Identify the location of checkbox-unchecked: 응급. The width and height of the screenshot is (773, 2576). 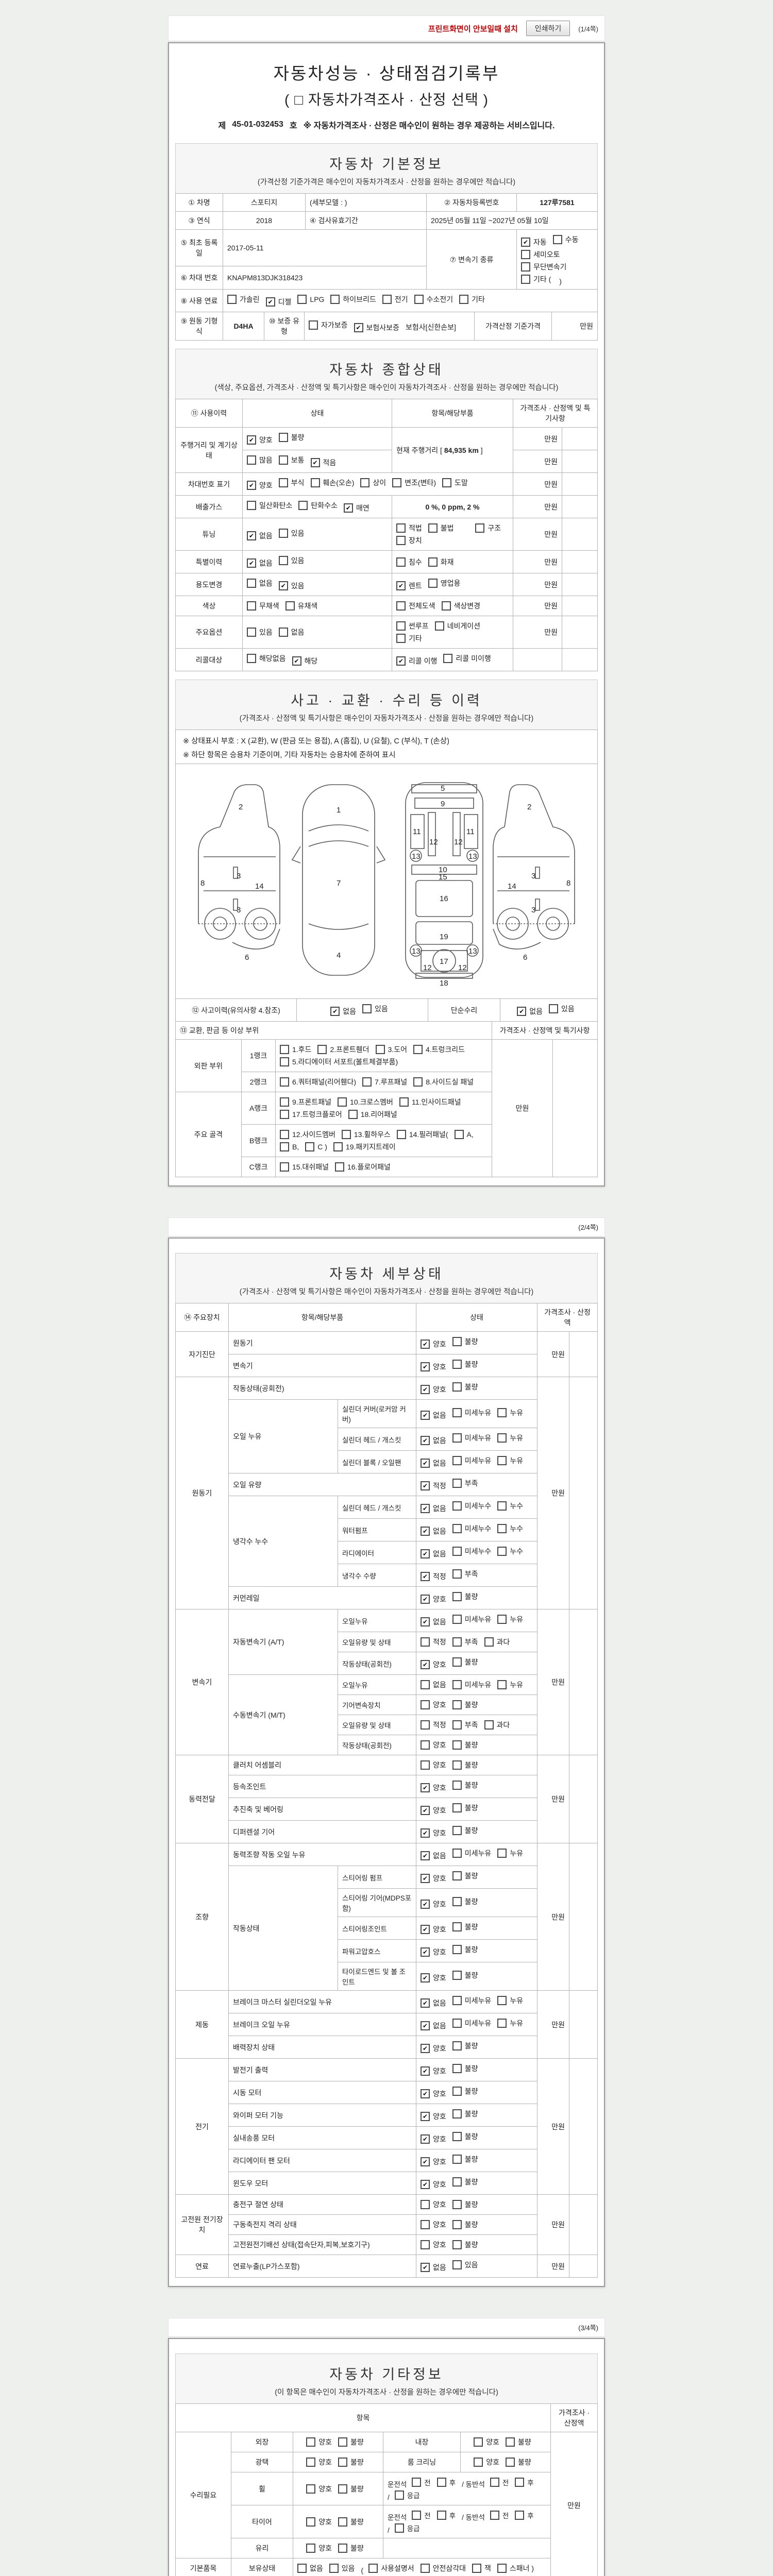
(407, 2495).